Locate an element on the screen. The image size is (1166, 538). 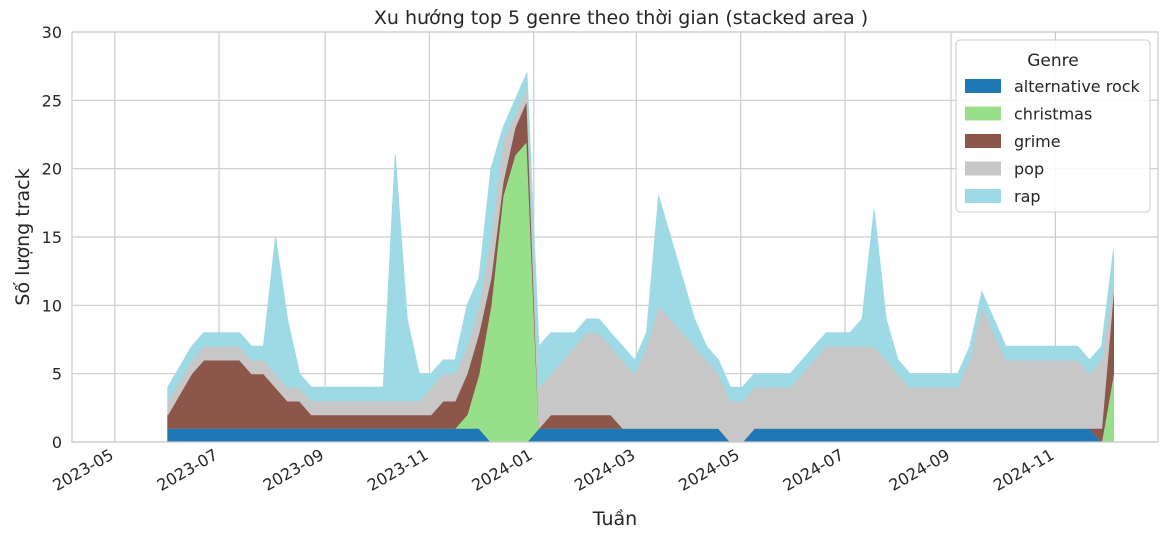
x-tick-label: 2023-05 is located at coordinates (82, 470).